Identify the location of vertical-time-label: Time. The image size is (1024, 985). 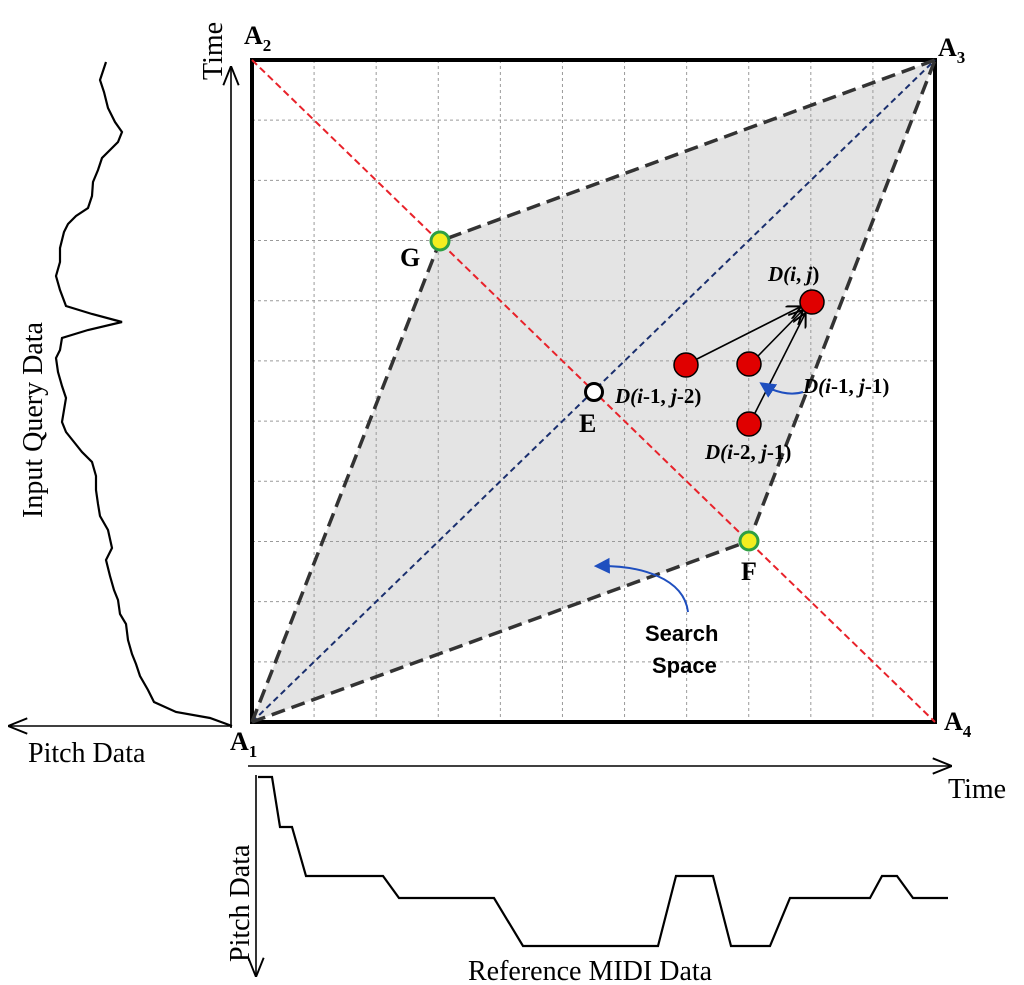
(213, 51).